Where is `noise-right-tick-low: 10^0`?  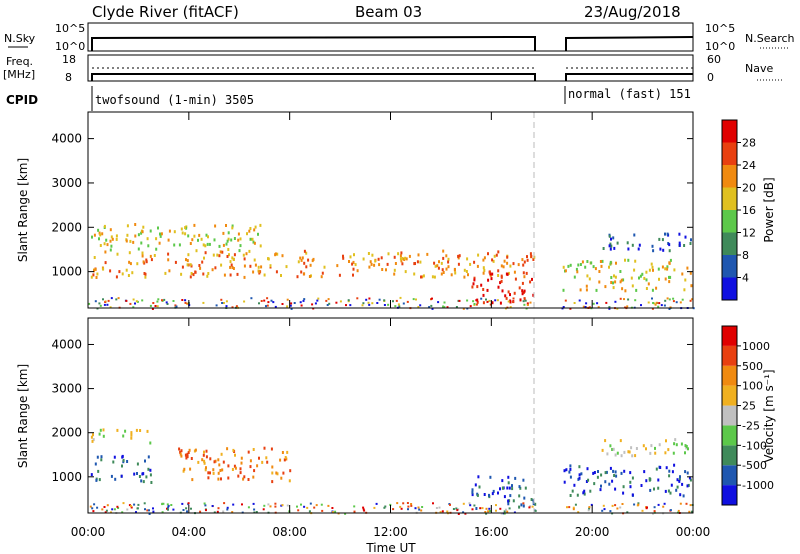
noise-right-tick-low: 10^0 is located at coordinates (720, 46).